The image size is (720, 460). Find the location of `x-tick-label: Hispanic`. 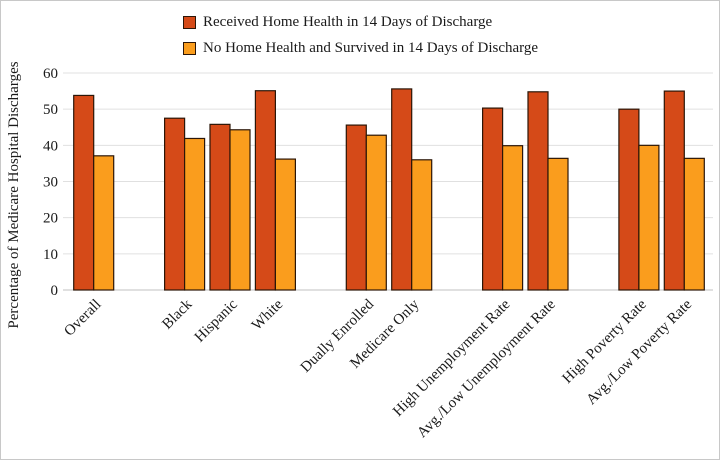

x-tick-label: Hispanic is located at coordinates (216, 320).